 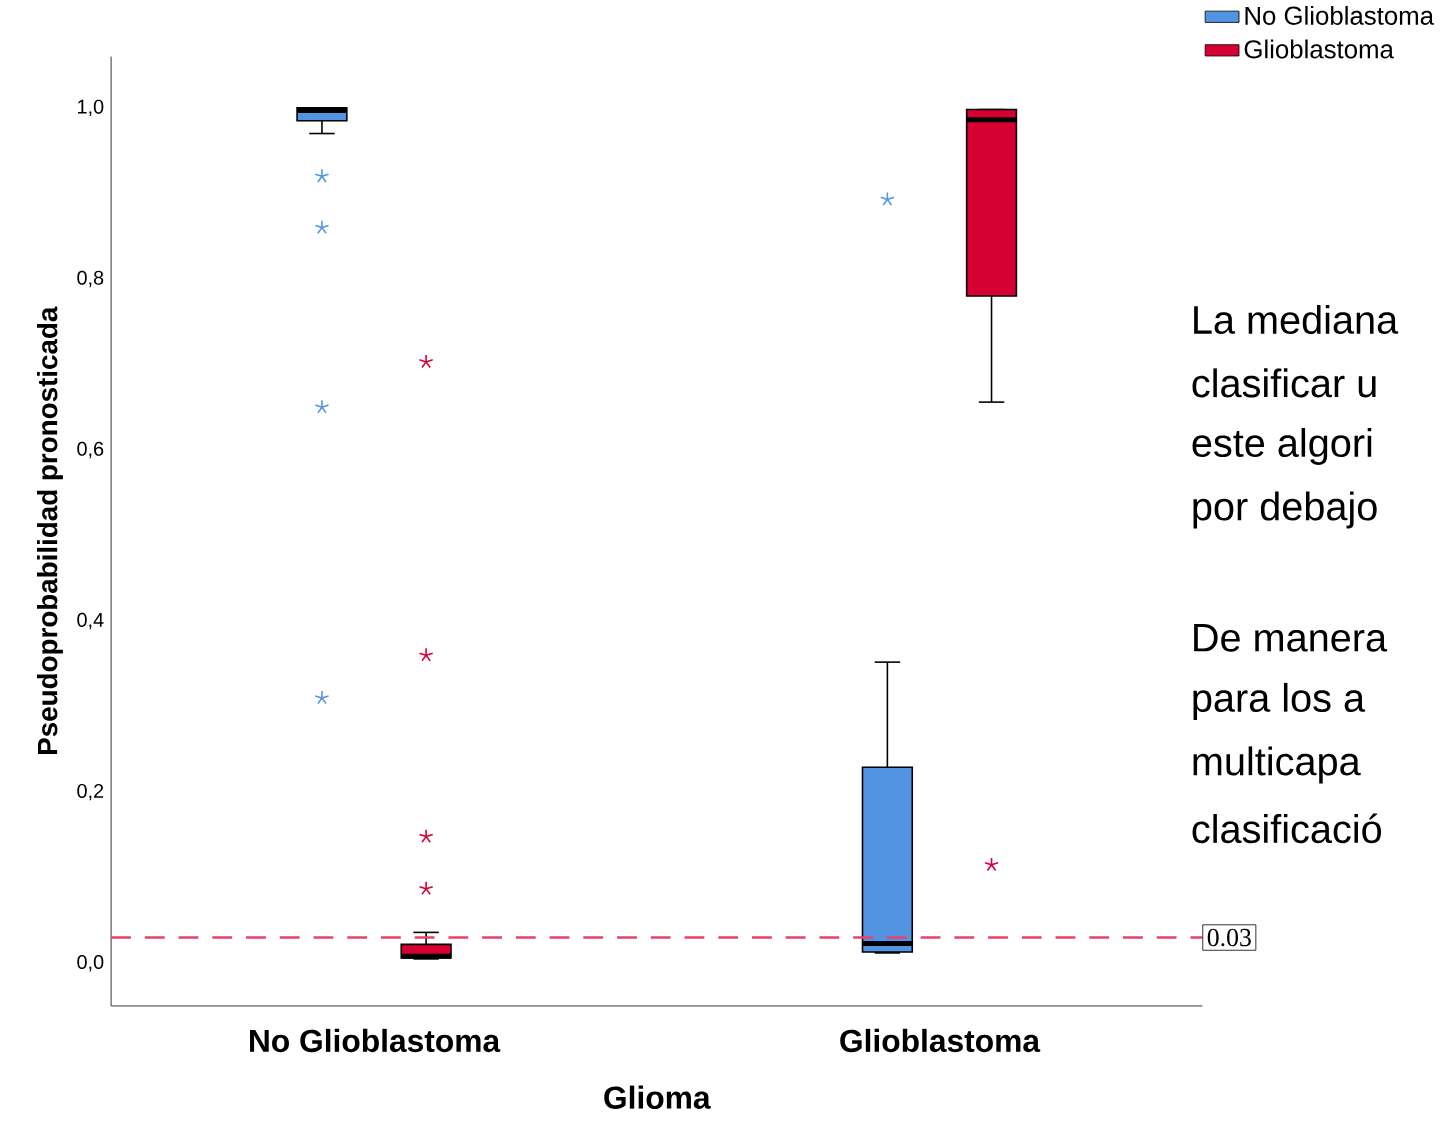 What do you see at coordinates (90, 963) in the screenshot?
I see `y-tick-label: 0,0` at bounding box center [90, 963].